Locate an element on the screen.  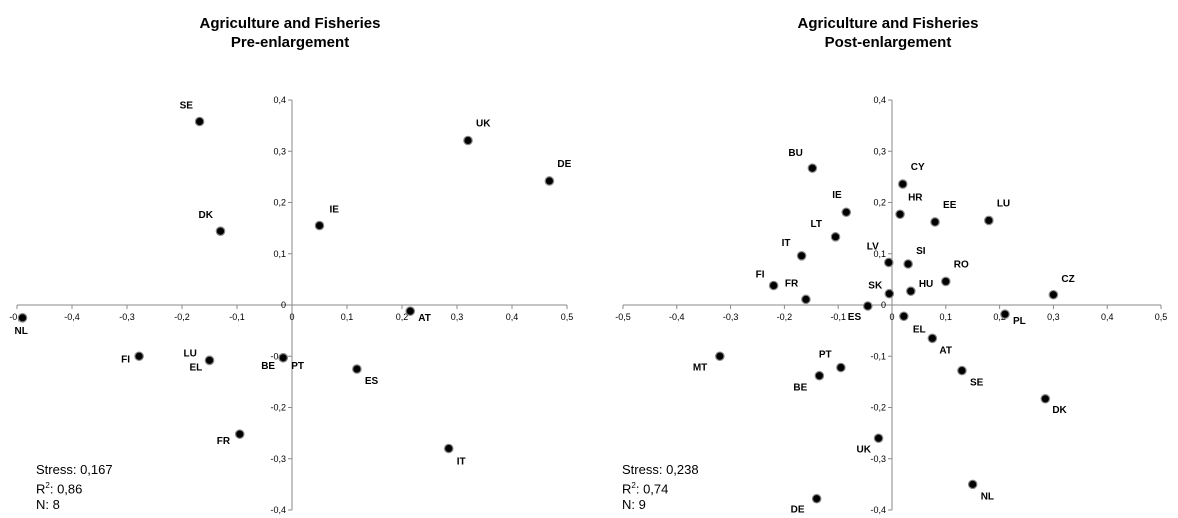
n-value: N: 8 is located at coordinates (48, 505).